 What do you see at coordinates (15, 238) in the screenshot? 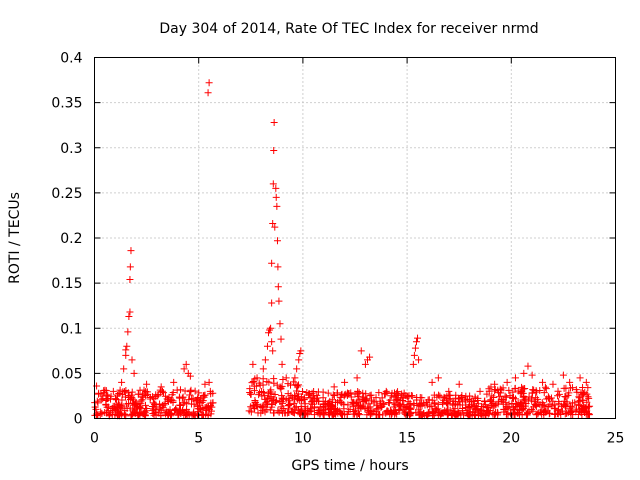
I see `y-axis-title: ROTI / TECUs` at bounding box center [15, 238].